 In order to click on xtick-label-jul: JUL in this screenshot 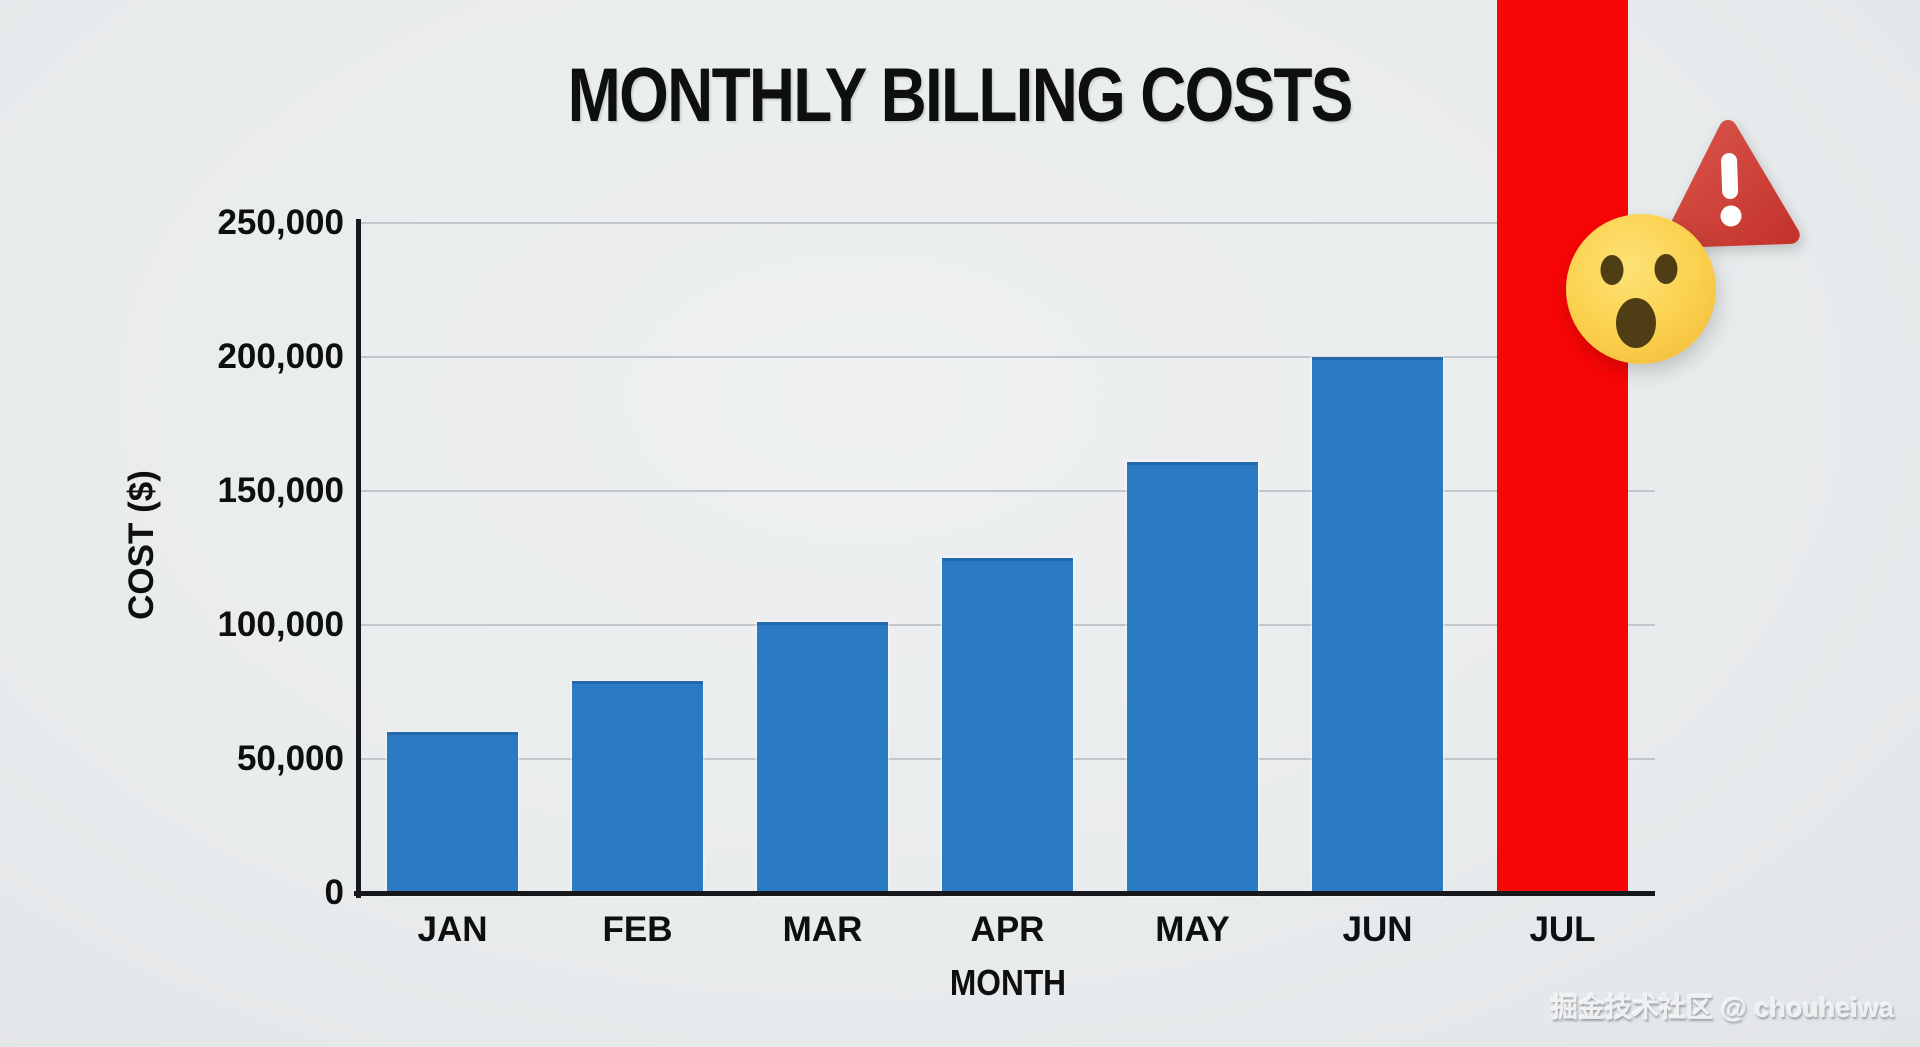, I will do `click(1562, 929)`.